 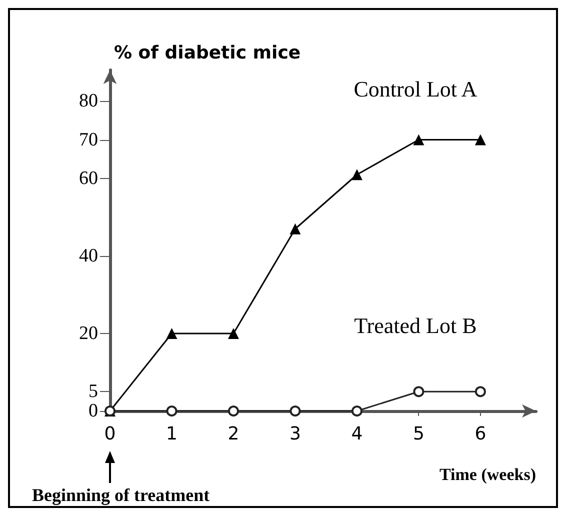 What do you see at coordinates (88, 139) in the screenshot?
I see `y-tick-label: 70` at bounding box center [88, 139].